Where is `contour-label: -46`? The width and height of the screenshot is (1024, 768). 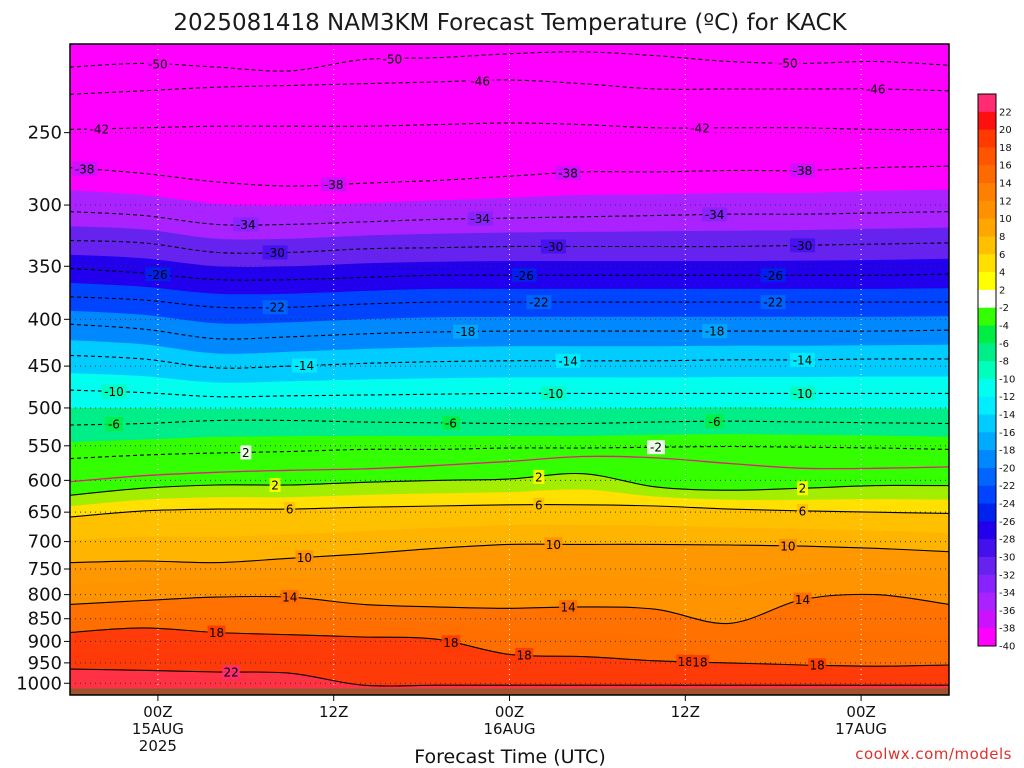 contour-label: -46 is located at coordinates (876, 89).